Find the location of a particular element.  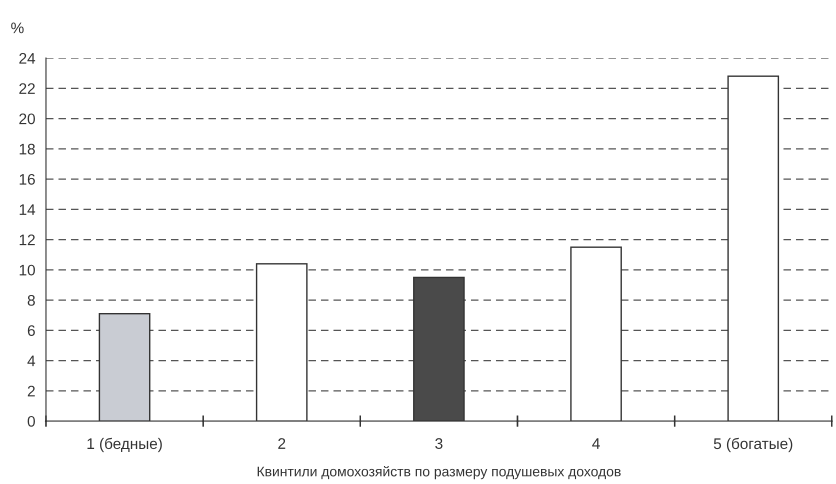

y-tick-label: 0 is located at coordinates (31, 421).